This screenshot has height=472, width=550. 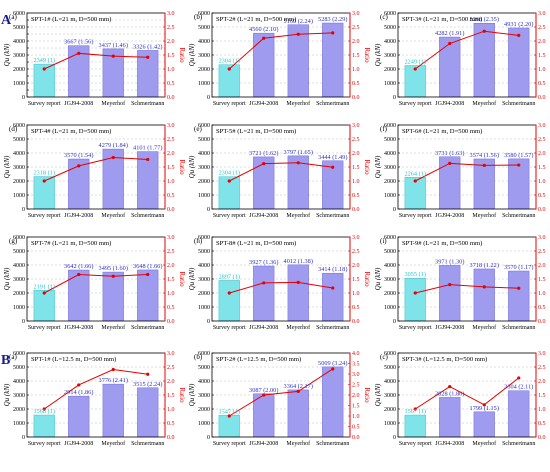 What do you see at coordinates (298, 386) in the screenshot?
I see `data-label: 3364 (2.17)` at bounding box center [298, 386].